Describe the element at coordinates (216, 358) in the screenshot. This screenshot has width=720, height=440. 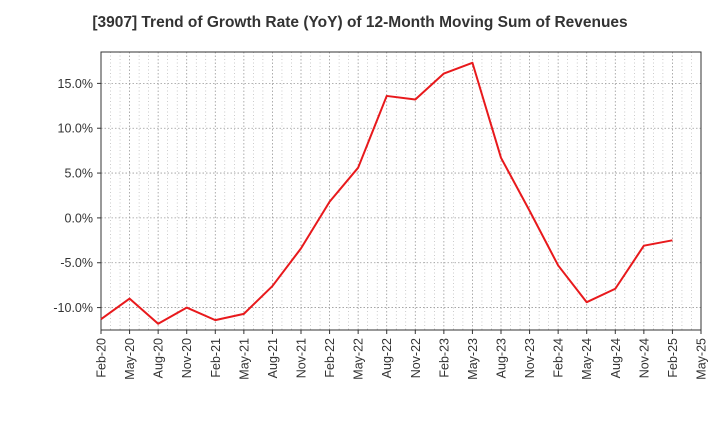
I see `x-tick-label: Feb-21` at that location.